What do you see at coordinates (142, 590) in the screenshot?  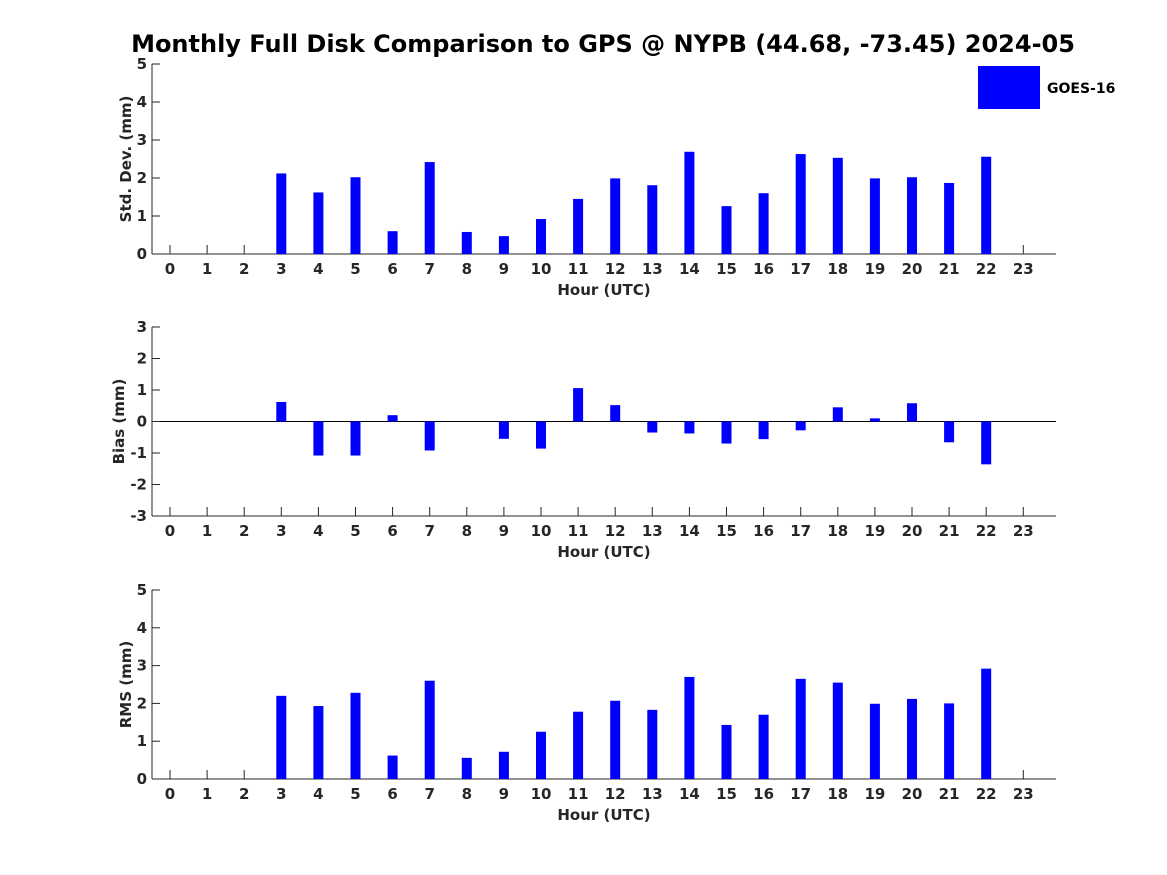 I see `y-tick-label: 5` at bounding box center [142, 590].